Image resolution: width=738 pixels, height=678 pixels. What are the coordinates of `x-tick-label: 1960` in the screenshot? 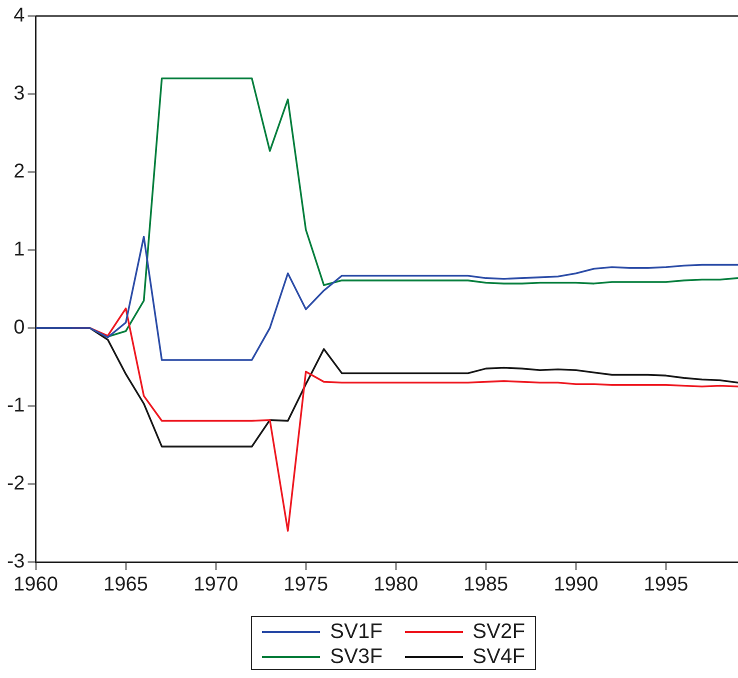 It's located at (36, 585).